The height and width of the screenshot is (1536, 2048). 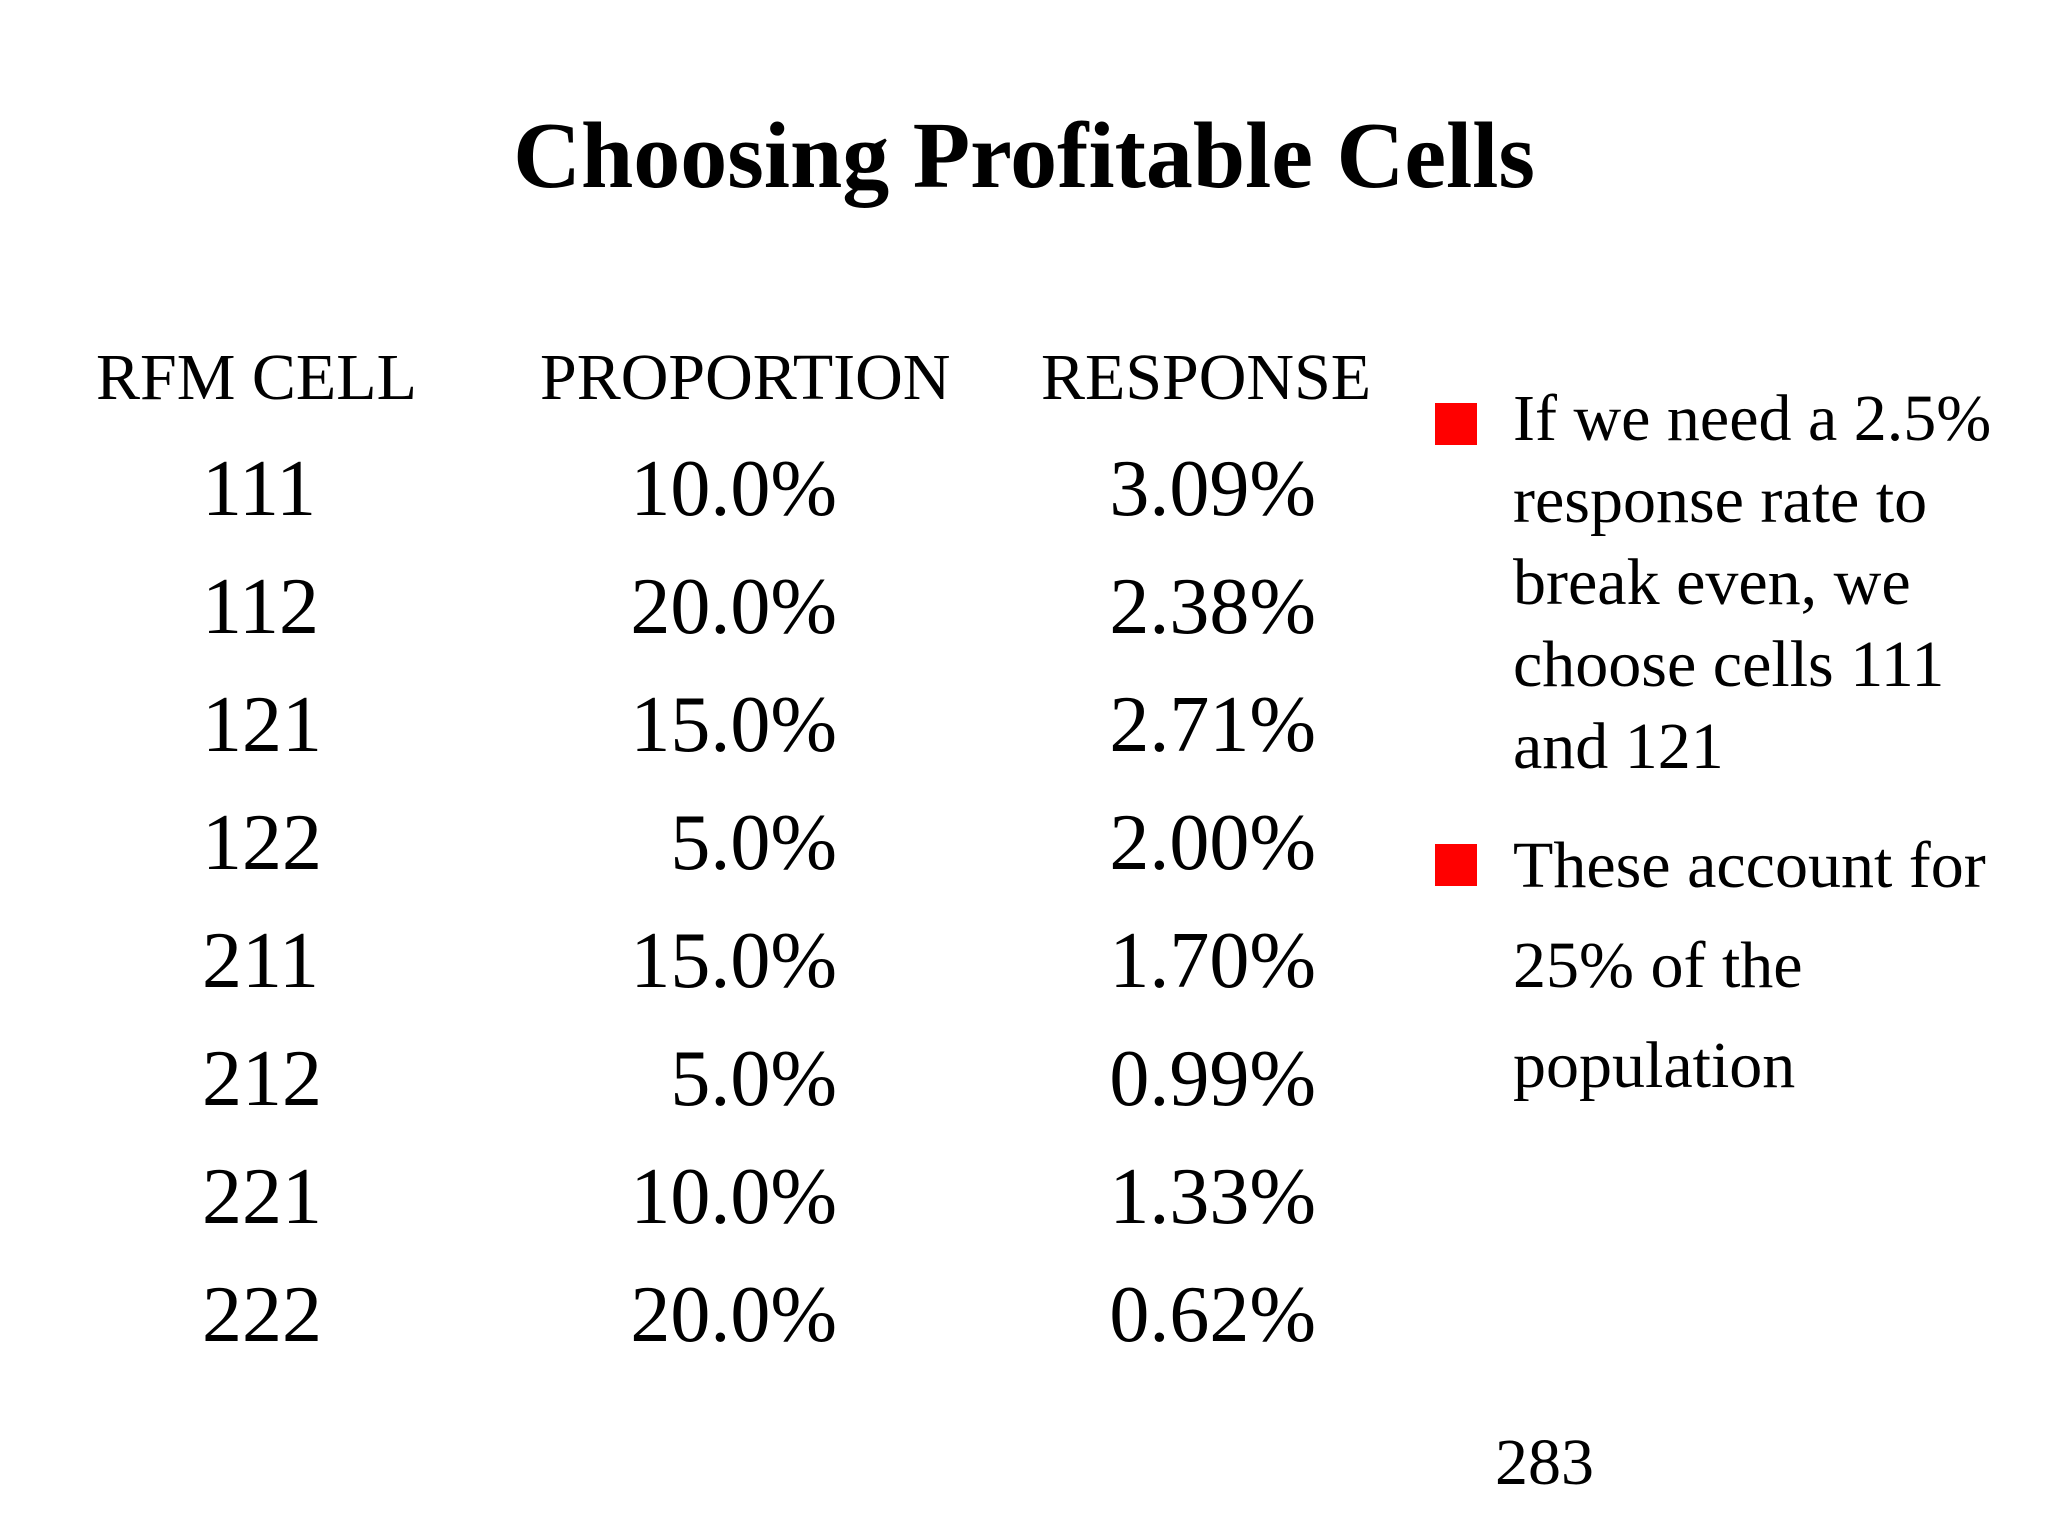 I want to click on table-row: 111 10.0% 3.09%, so click(x=720, y=489).